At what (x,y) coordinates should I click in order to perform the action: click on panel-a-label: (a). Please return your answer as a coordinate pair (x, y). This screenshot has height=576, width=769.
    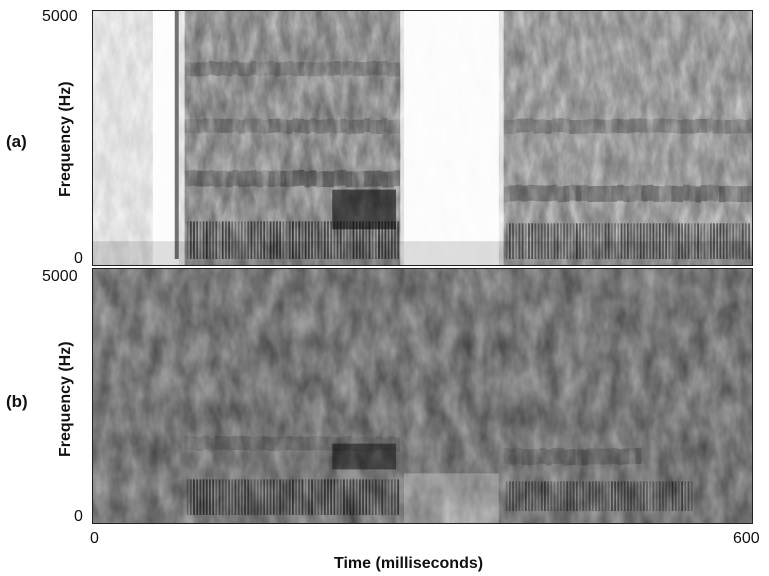
    Looking at the image, I should click on (16, 141).